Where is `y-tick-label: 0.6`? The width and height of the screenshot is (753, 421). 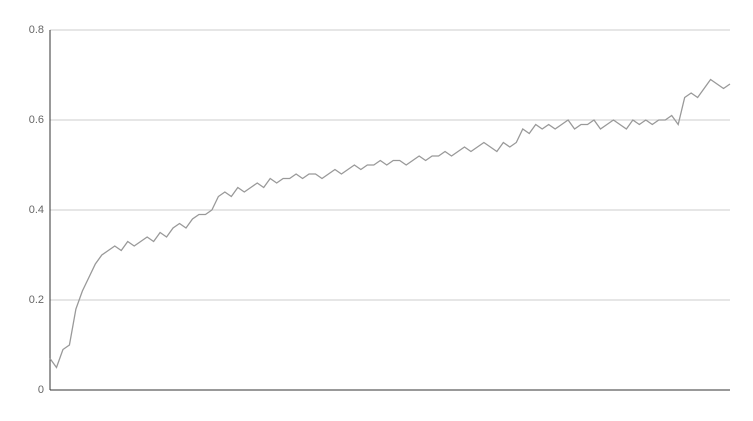 y-tick-label: 0.6 is located at coordinates (36, 120).